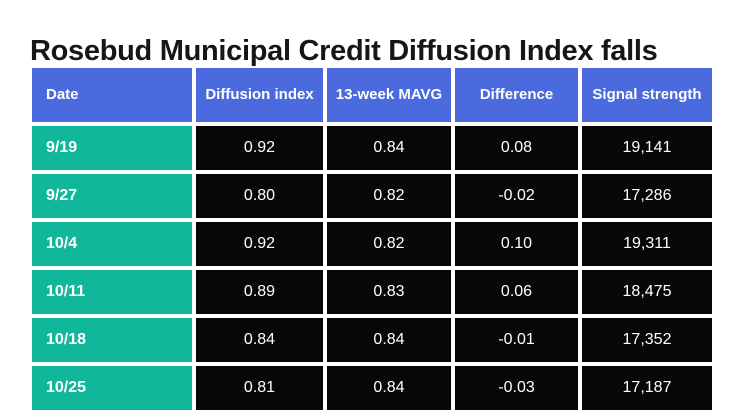 Image resolution: width=740 pixels, height=416 pixels. Describe the element at coordinates (112, 196) in the screenshot. I see `cell-date: 9/27` at that location.